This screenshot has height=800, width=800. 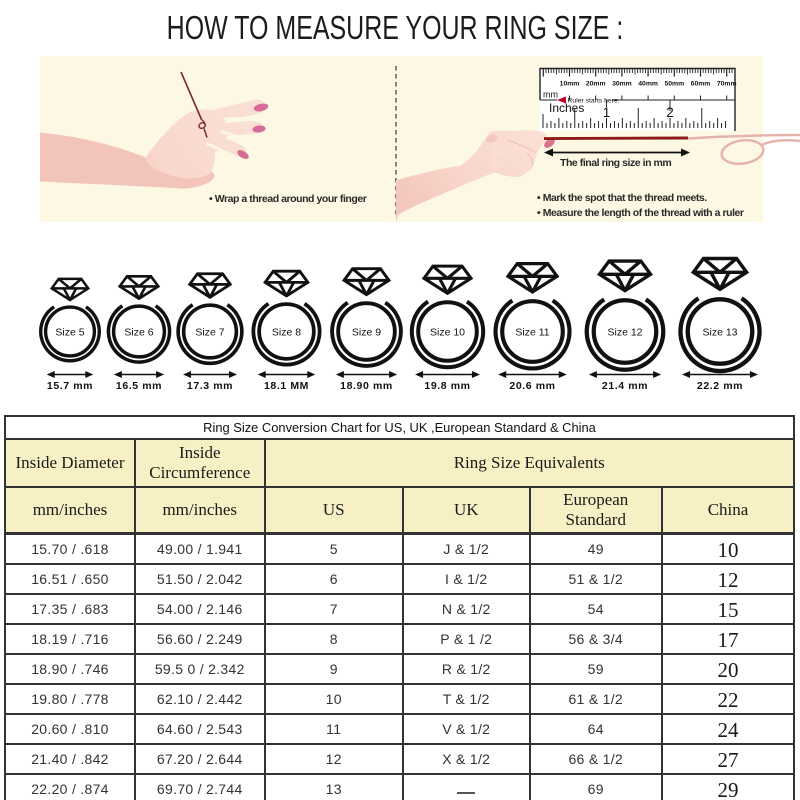 What do you see at coordinates (570, 84) in the screenshot?
I see `svg-text: 10mm` at bounding box center [570, 84].